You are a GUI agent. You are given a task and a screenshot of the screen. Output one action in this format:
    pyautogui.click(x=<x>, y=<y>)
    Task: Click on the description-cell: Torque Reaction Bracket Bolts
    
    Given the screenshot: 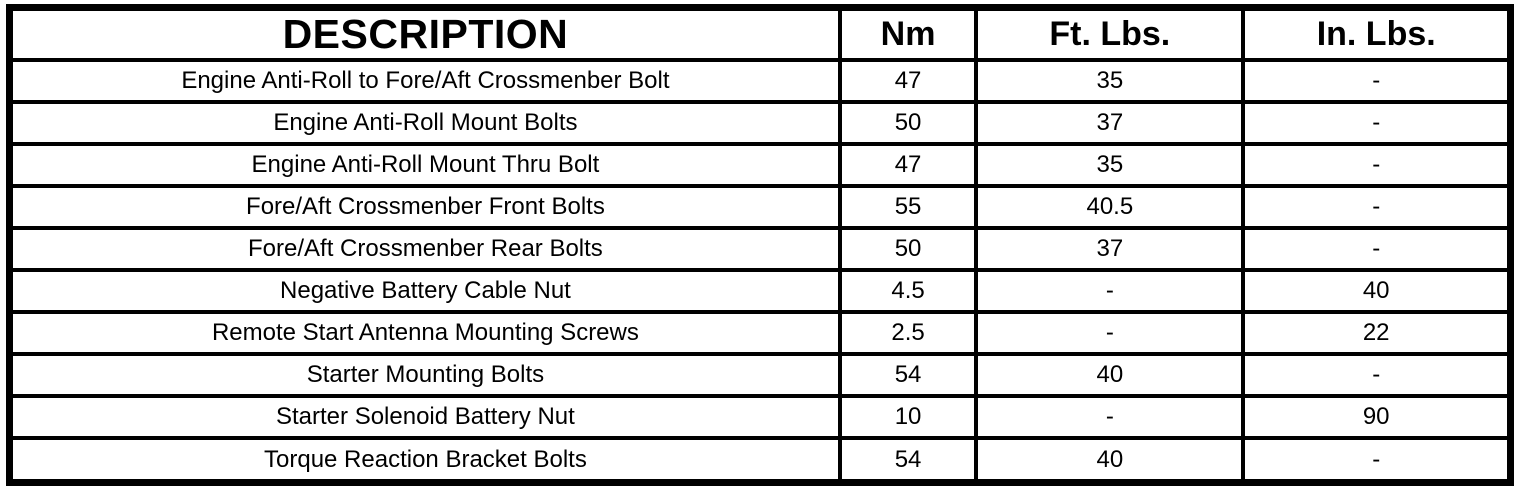 What is the action you would take?
    pyautogui.click(x=424, y=460)
    